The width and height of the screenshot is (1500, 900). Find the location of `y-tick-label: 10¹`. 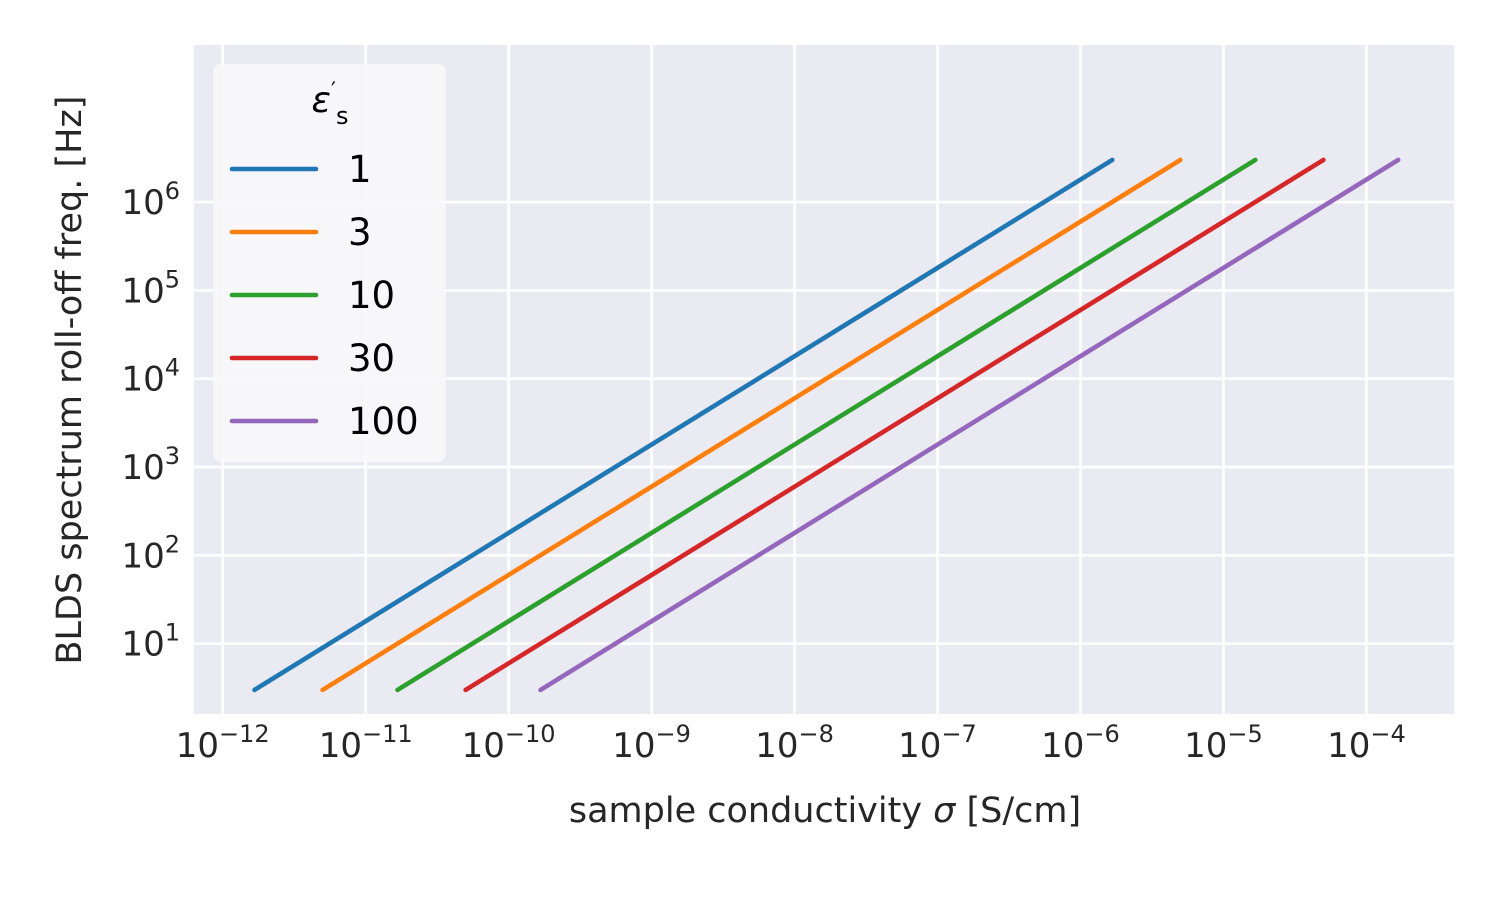

y-tick-label: 10¹ is located at coordinates (150, 642).